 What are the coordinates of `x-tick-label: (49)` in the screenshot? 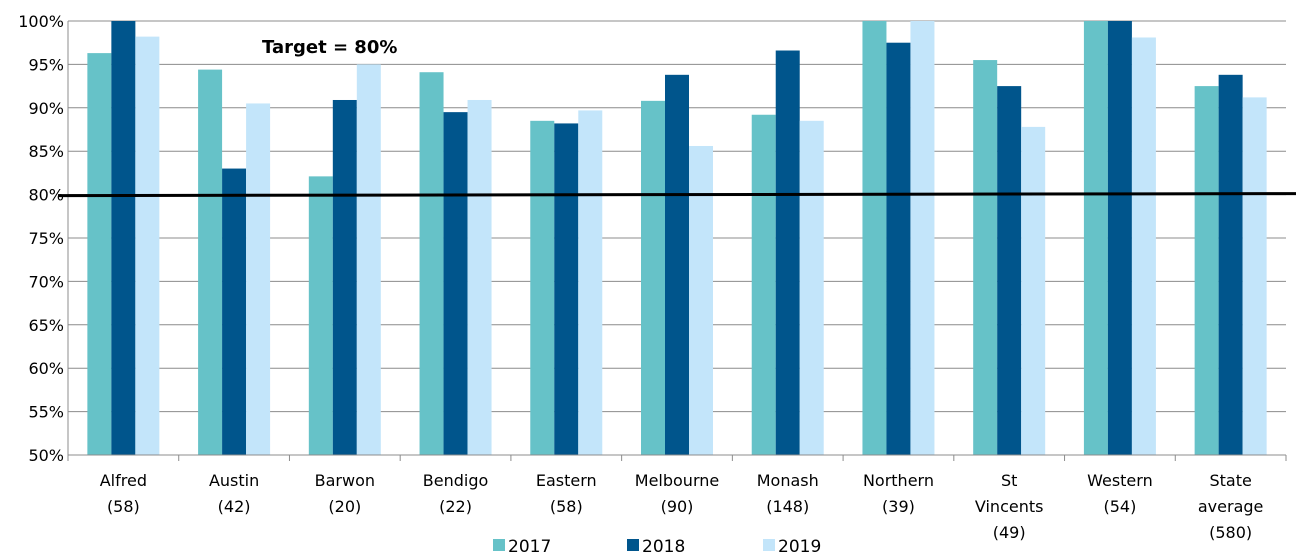 It's located at (1009, 532).